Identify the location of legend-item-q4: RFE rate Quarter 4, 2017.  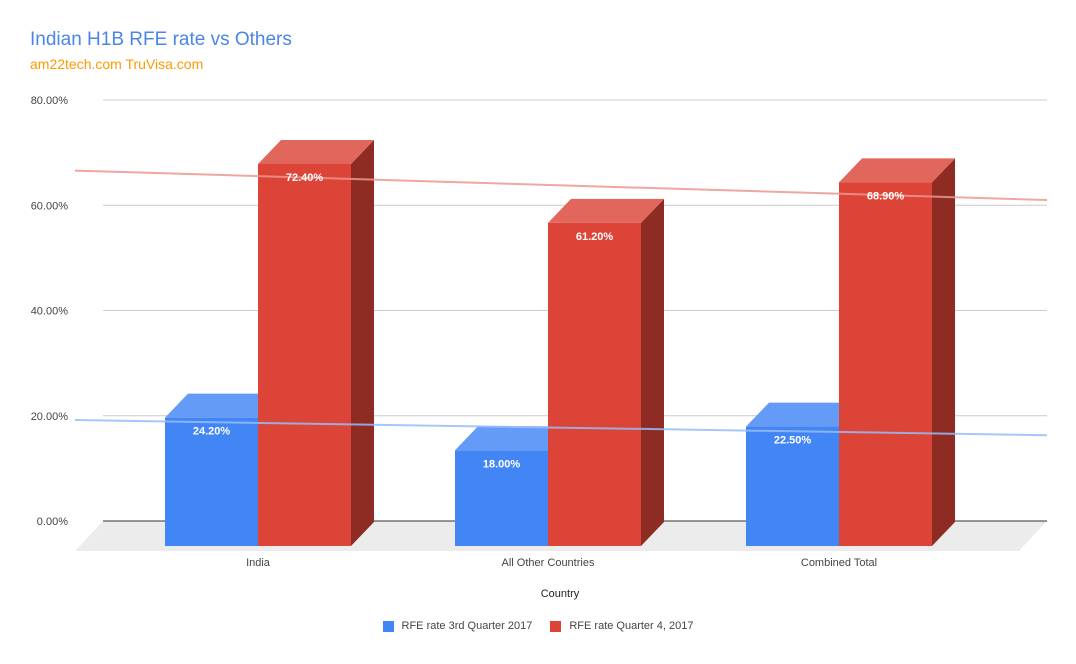
(621, 626).